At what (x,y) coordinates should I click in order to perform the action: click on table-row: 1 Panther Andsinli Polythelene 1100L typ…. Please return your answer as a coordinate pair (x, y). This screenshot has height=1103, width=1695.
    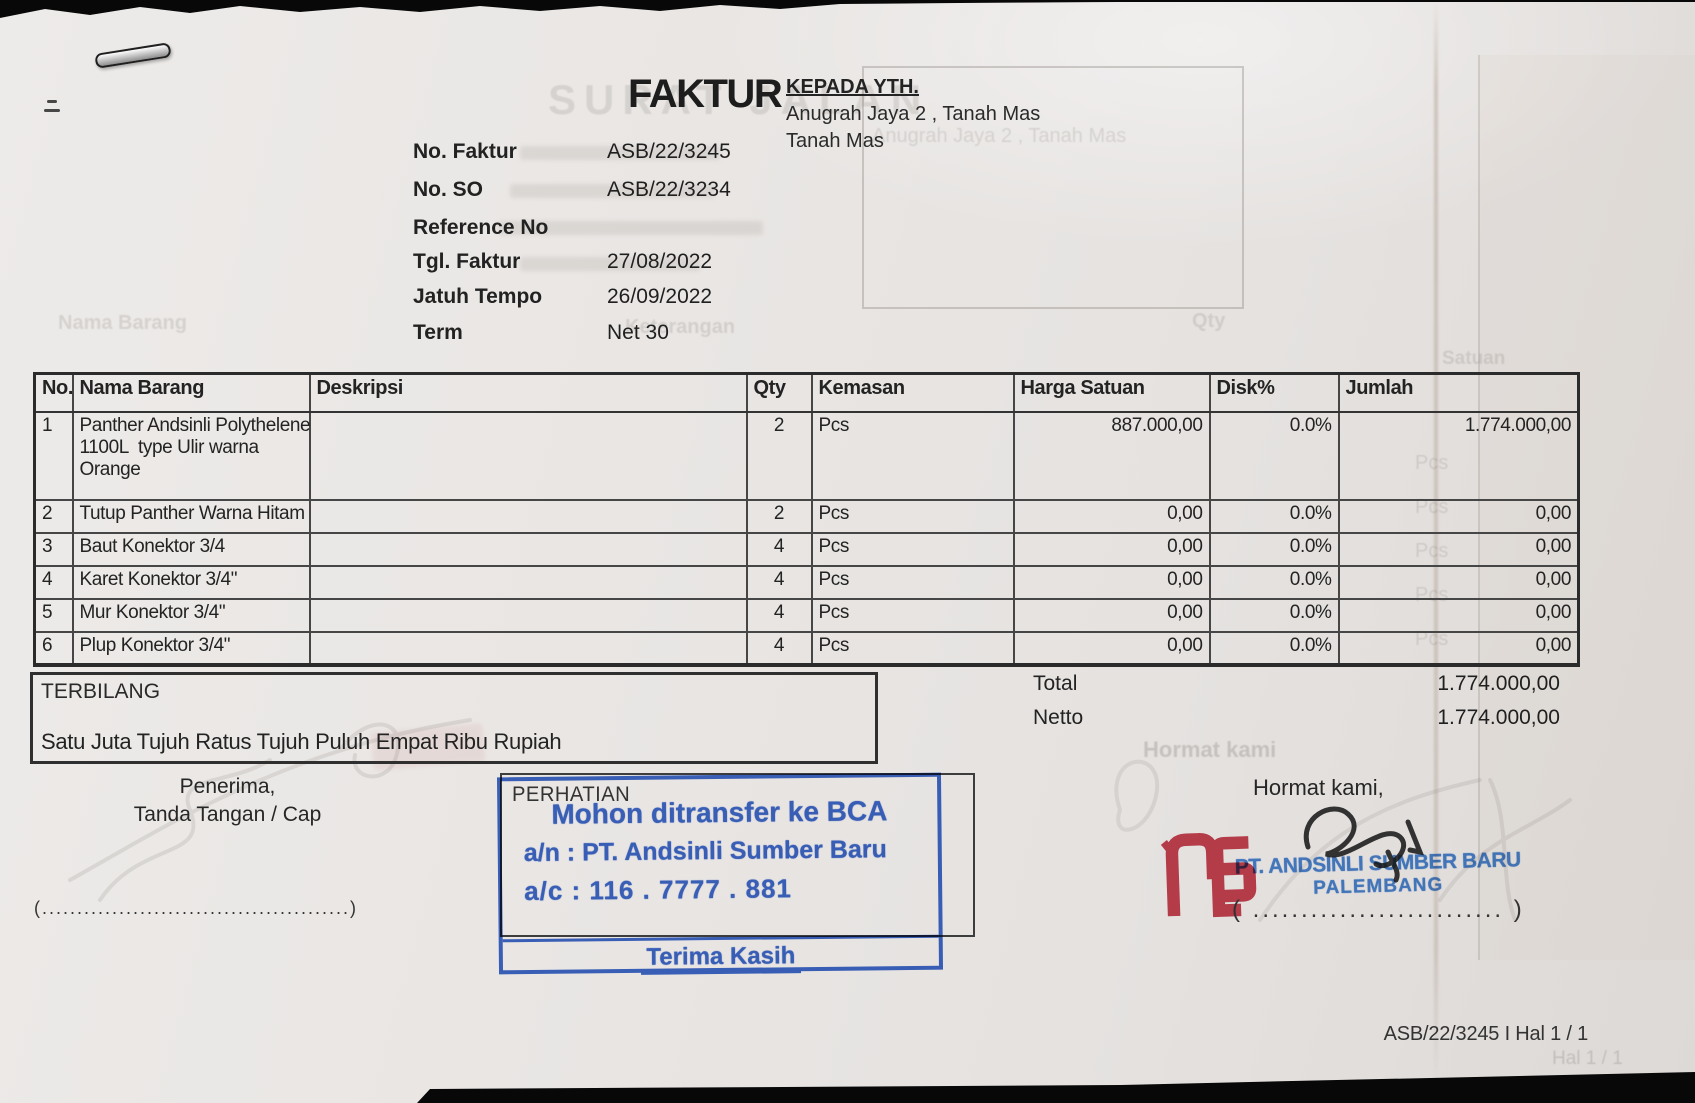
    Looking at the image, I should click on (806, 456).